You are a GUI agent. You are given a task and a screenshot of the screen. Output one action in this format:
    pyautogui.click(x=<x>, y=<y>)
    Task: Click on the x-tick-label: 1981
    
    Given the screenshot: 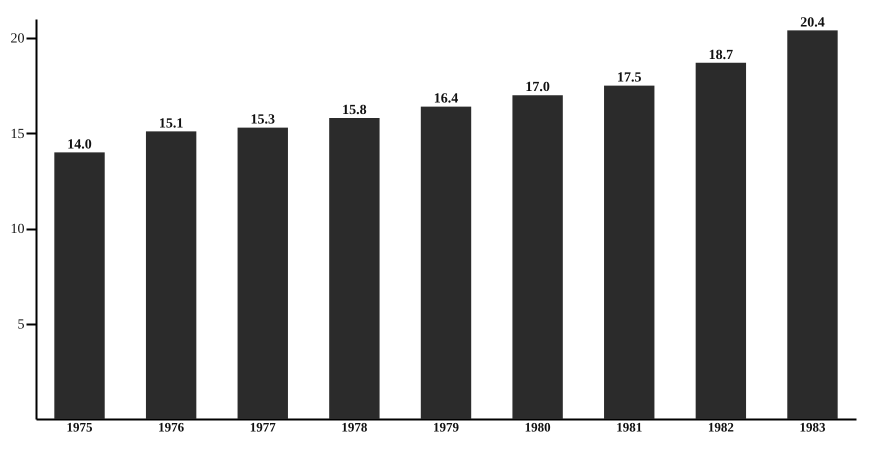 What is the action you would take?
    pyautogui.click(x=629, y=427)
    